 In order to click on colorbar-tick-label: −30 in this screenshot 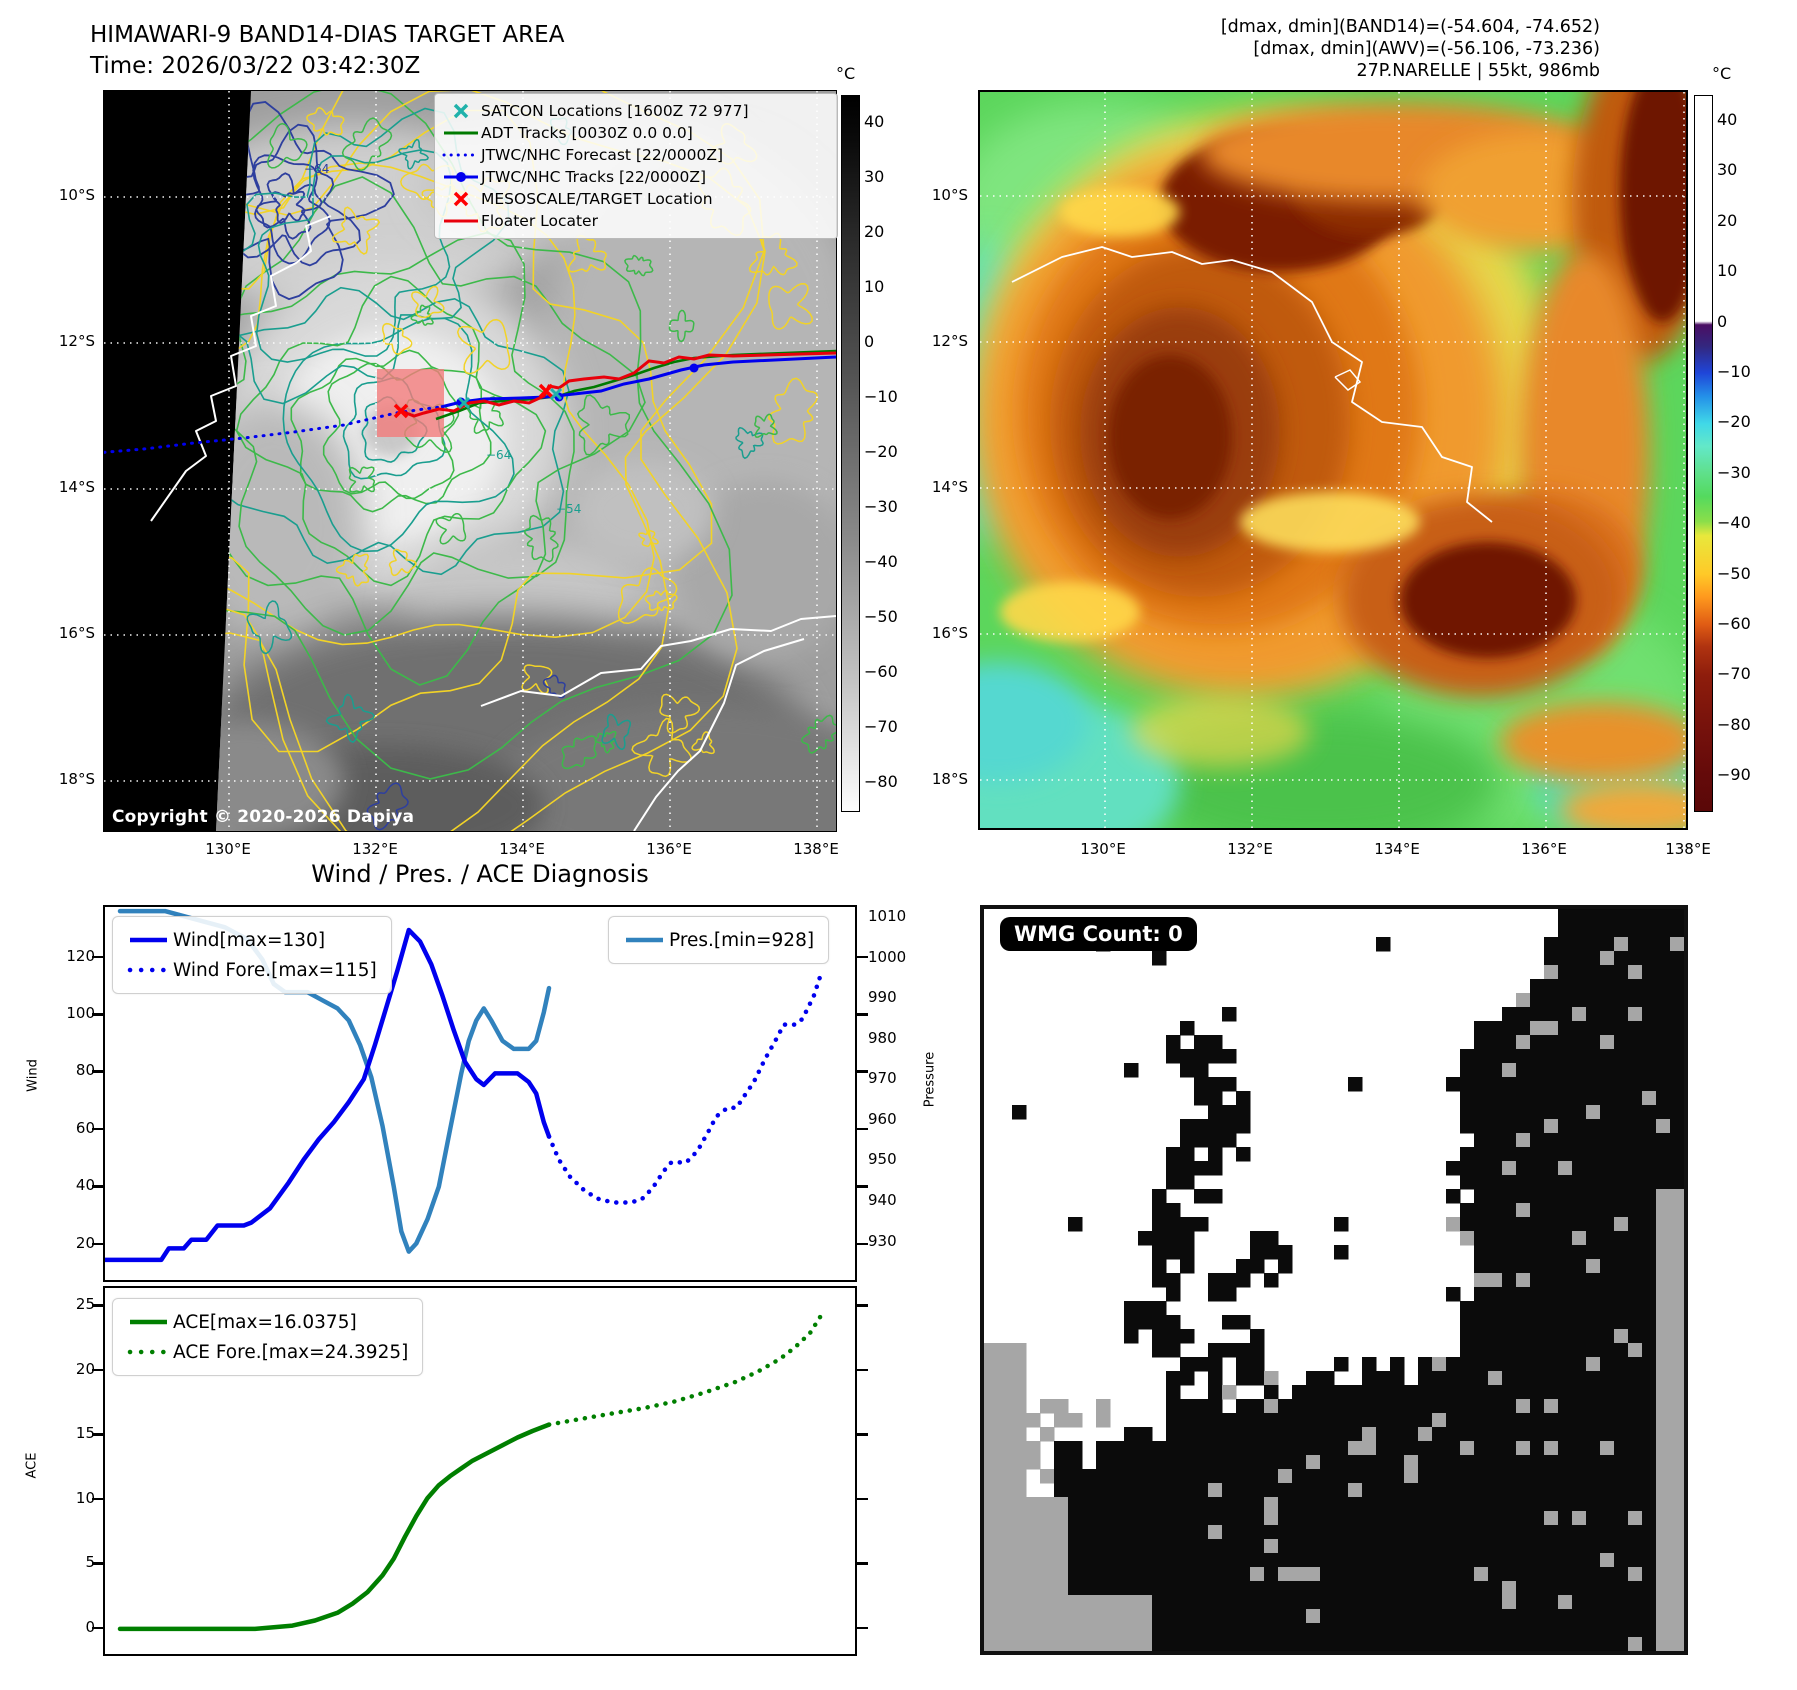, I will do `click(1734, 472)`.